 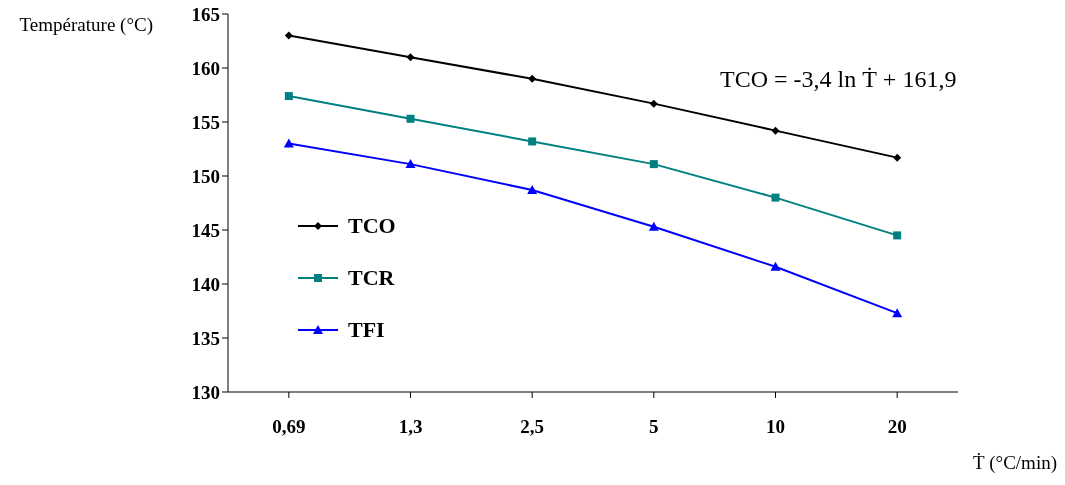 What do you see at coordinates (205, 230) in the screenshot?
I see `y-tick-label: 145` at bounding box center [205, 230].